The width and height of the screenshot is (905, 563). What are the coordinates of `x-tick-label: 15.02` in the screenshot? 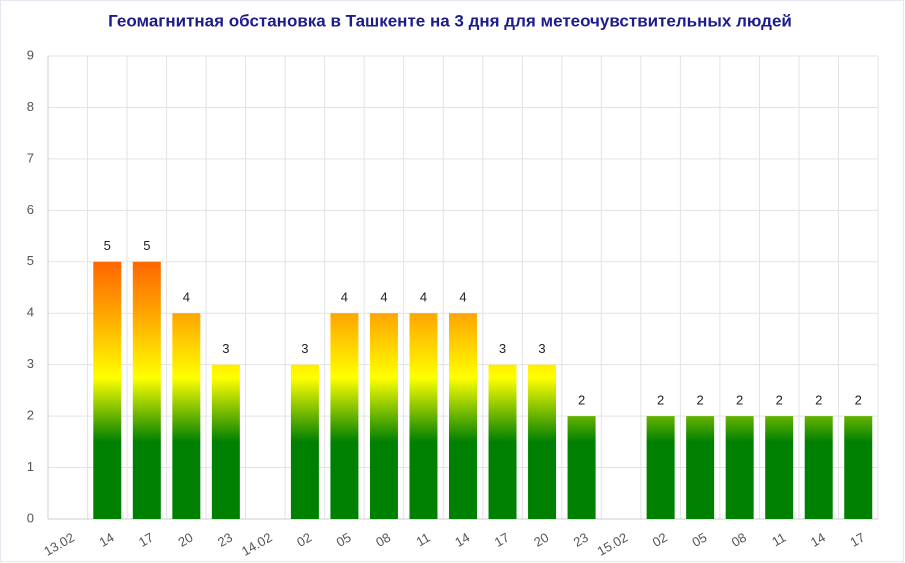 It's located at (613, 544).